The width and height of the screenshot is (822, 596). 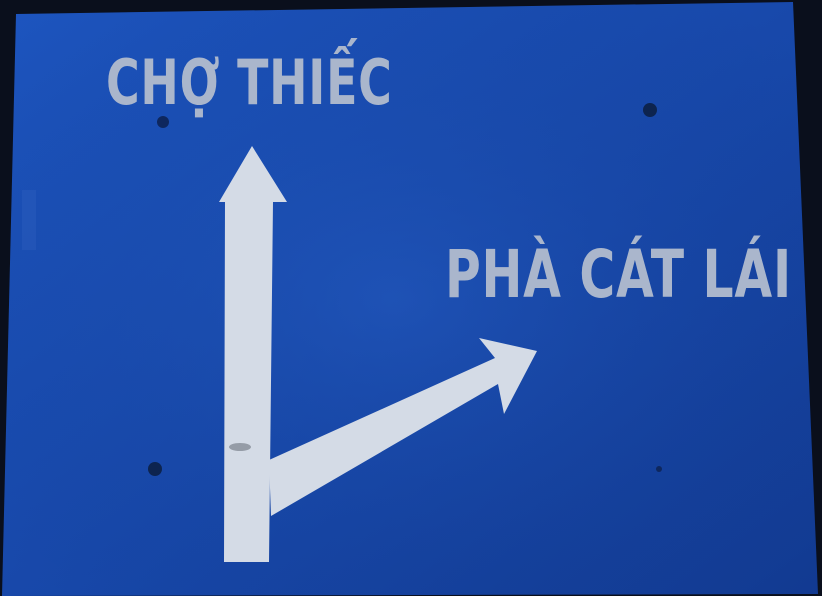 What do you see at coordinates (249, 82) in the screenshot?
I see `destination-label-cho-thiec: CHỢ THIẾC` at bounding box center [249, 82].